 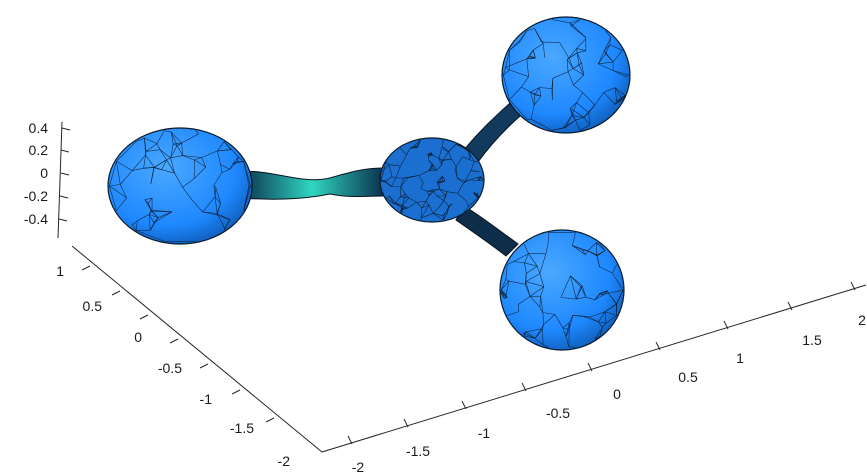 What do you see at coordinates (138, 337) in the screenshot?
I see `y-tick-label: 0` at bounding box center [138, 337].